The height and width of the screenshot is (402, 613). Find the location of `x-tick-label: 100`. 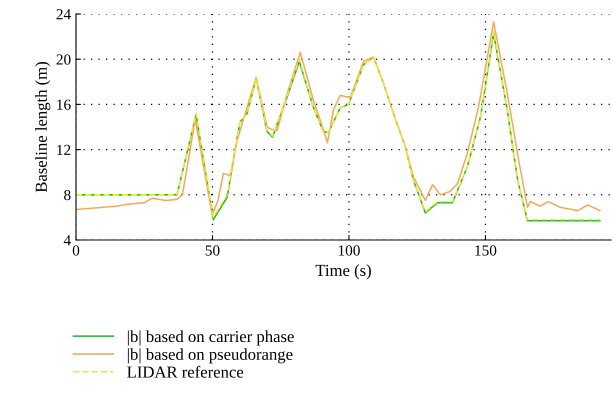

x-tick-label: 100 is located at coordinates (349, 250).